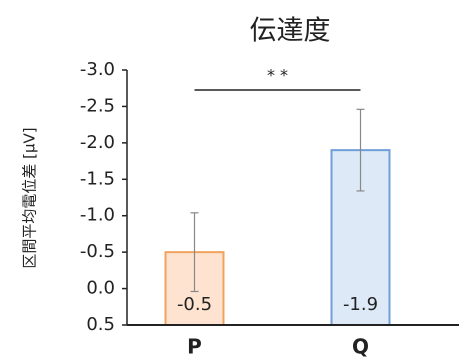 This screenshot has width=459, height=363. What do you see at coordinates (97, 178) in the screenshot?
I see `y-tick-label: -1.5` at bounding box center [97, 178].